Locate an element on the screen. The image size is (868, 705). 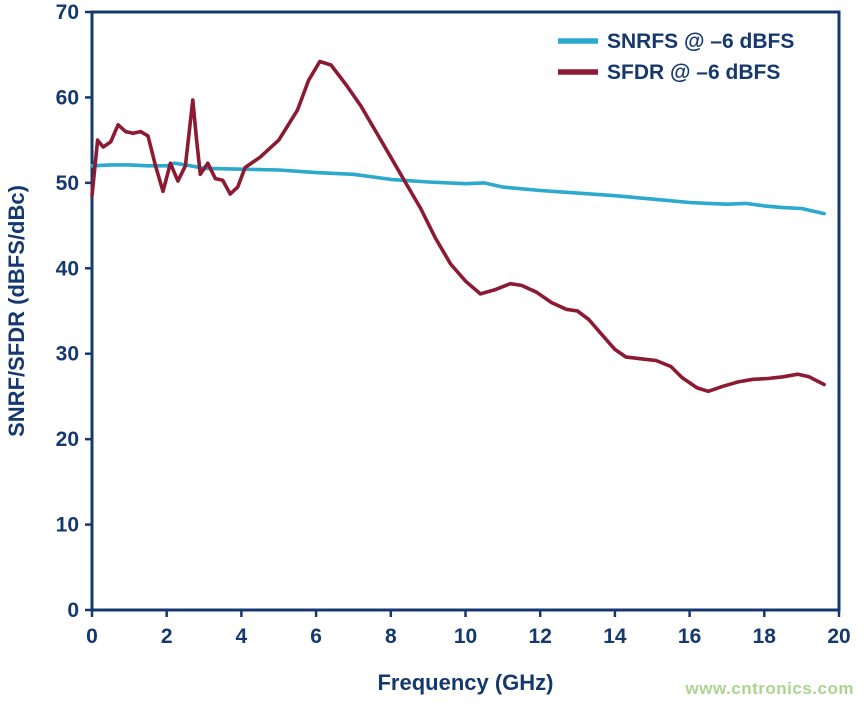
x-tick-label: 4 is located at coordinates (242, 636).